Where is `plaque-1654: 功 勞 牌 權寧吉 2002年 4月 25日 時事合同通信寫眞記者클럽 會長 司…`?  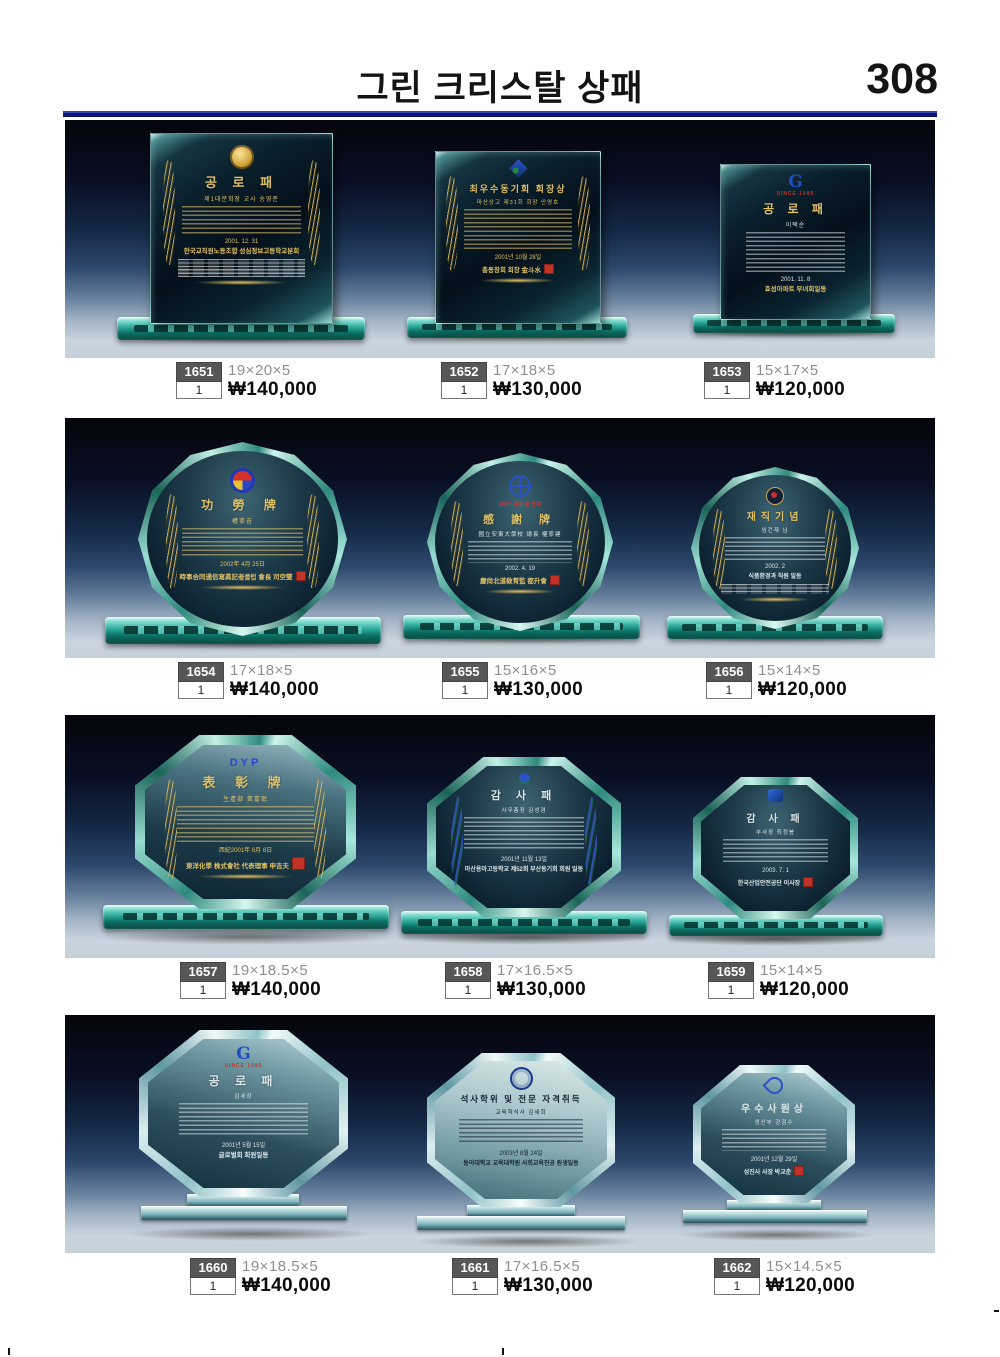 plaque-1654: 功 勞 牌 權寧吉 2002年 4月 25日 時事合同通信寫眞記者클럽 會長 司… is located at coordinates (242, 539).